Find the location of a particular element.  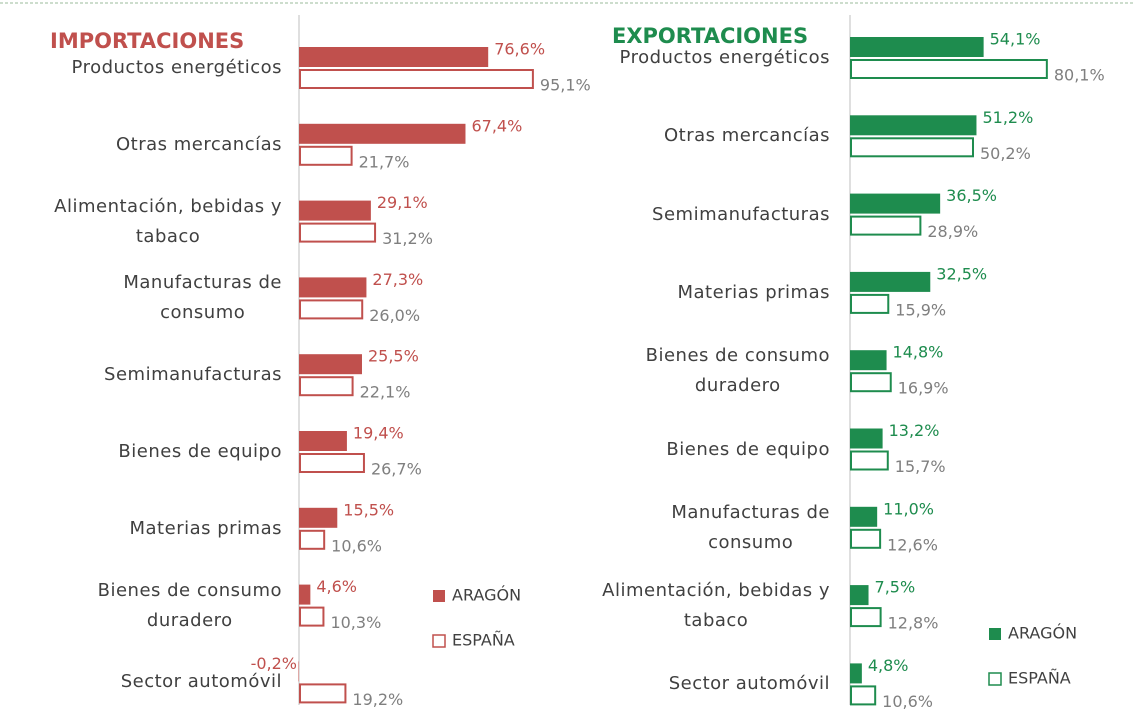

value-label: 95,1% is located at coordinates (565, 85).